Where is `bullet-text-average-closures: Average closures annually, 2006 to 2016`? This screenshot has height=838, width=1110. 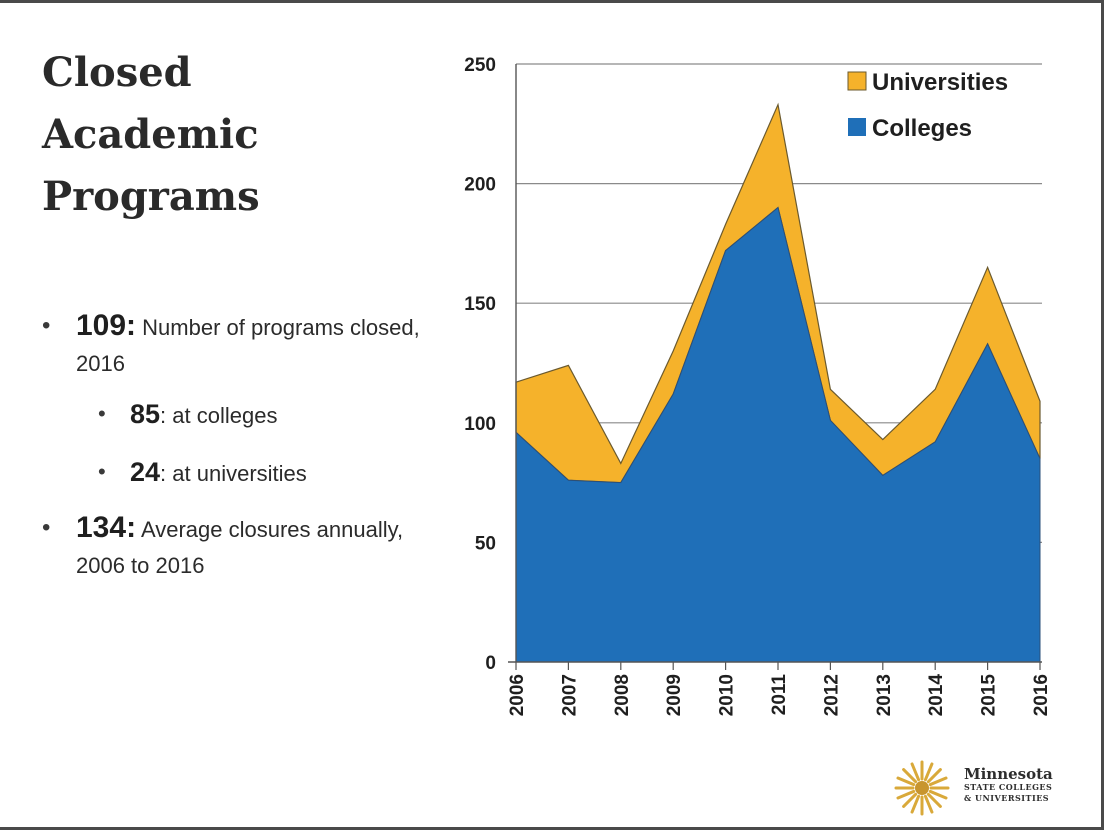 bullet-text-average-closures: Average closures annually, 2006 to 2016 is located at coordinates (240, 547).